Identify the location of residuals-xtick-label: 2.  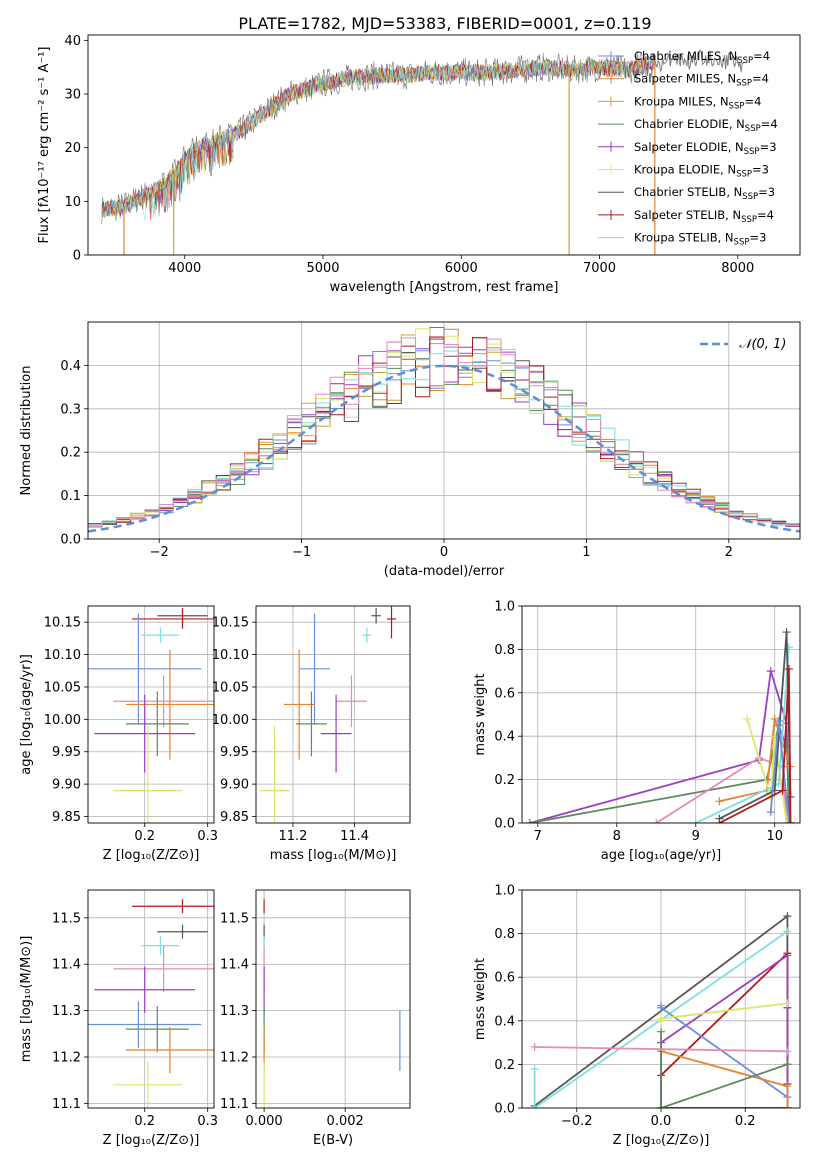
(729, 552).